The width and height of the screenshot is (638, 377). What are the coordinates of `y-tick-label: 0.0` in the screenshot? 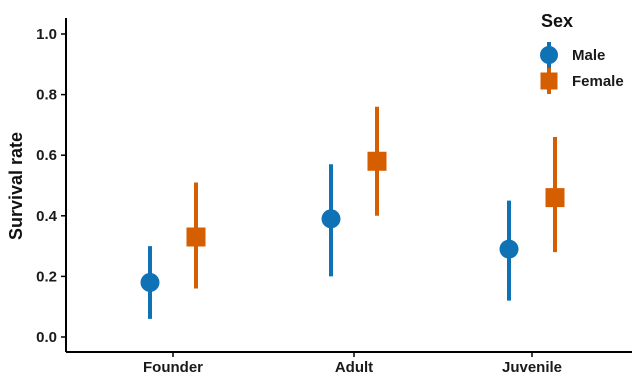 It's located at (46, 337).